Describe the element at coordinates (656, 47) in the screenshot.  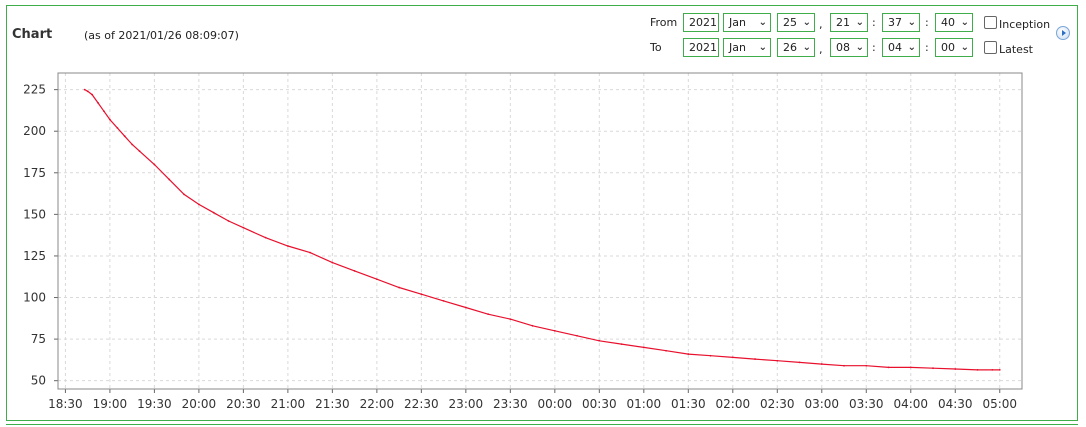
I see `to-label: To` at that location.